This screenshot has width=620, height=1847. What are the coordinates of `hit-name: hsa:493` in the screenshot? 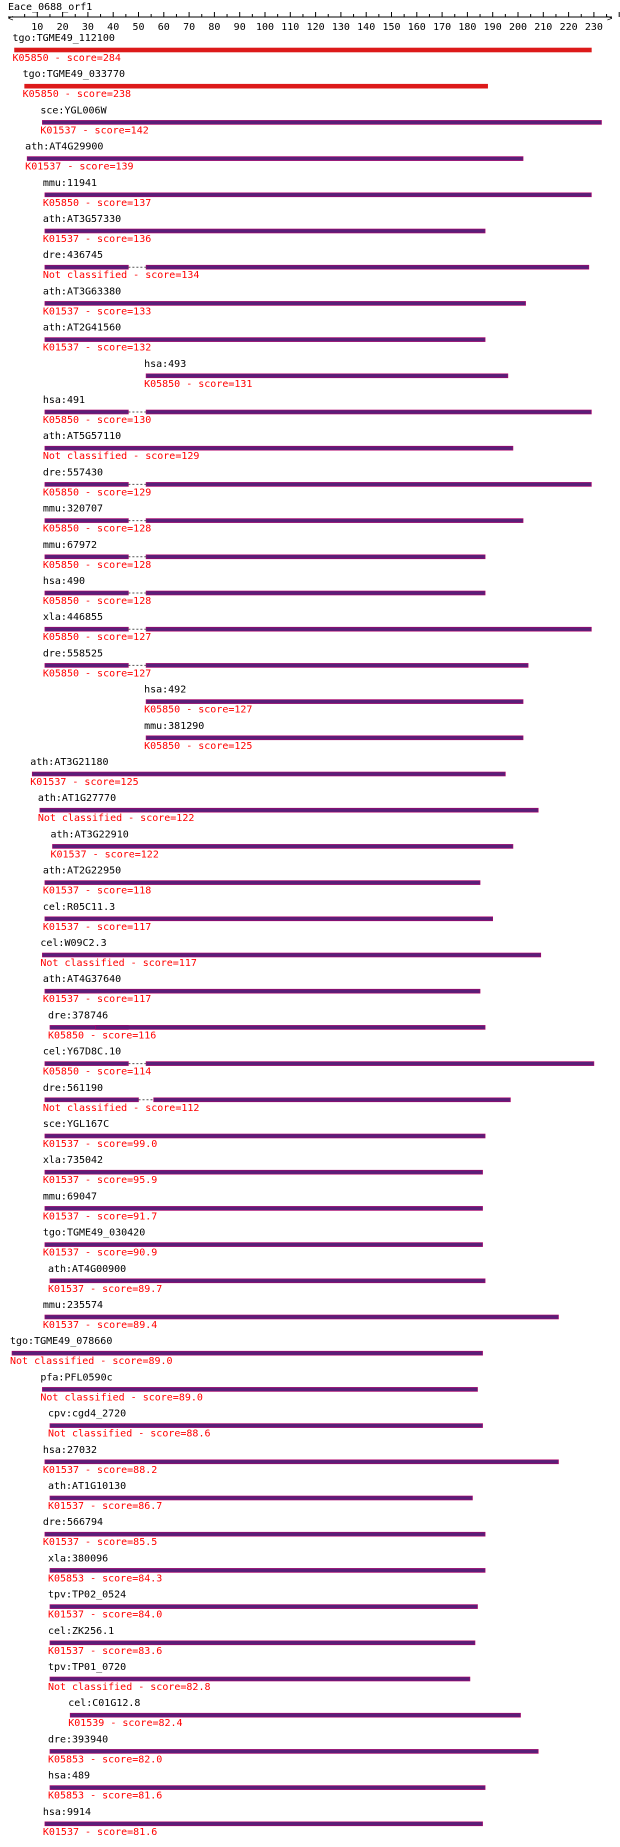 It's located at (165, 364).